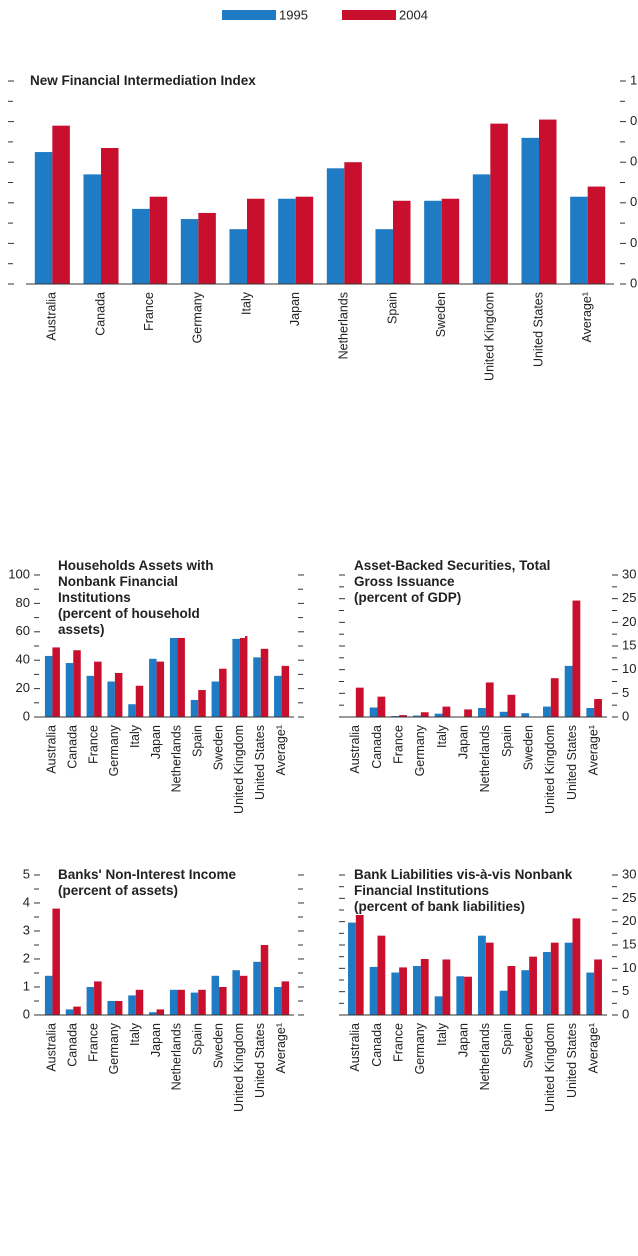 This screenshot has width=638, height=1256. I want to click on chart-title: New Financial Intermediation Index, so click(143, 81).